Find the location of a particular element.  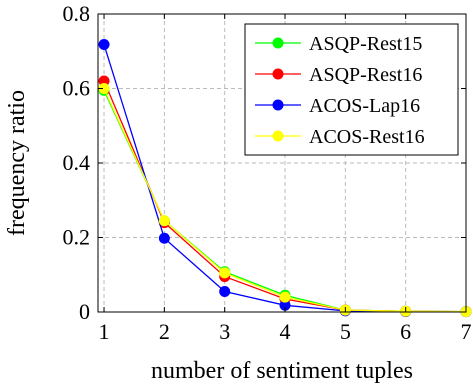

legend-label: ACOS-Rest16 is located at coordinates (367, 137).